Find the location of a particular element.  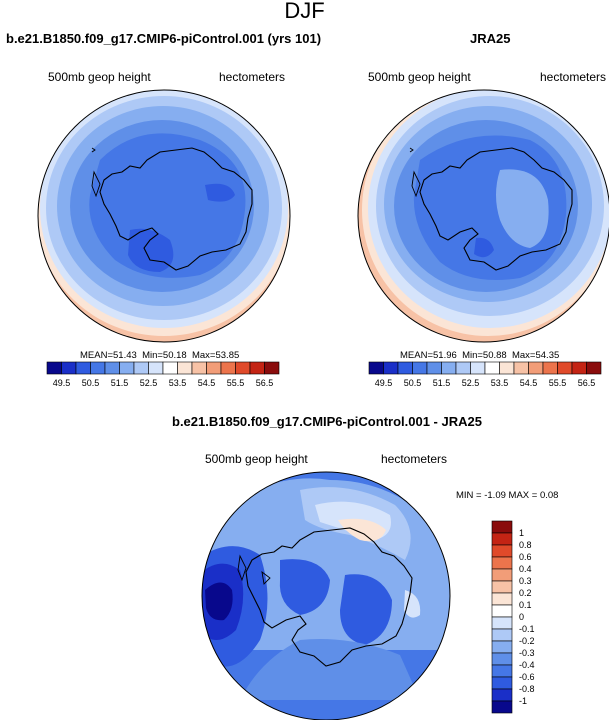

panel1-map-border is located at coordinates (164, 216).